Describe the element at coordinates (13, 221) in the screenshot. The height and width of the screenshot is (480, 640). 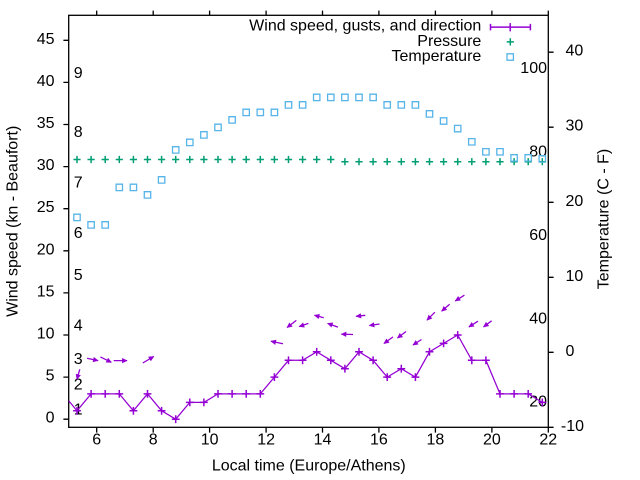
I see `svg-text: Wind speed (kn - Beaufort)` at that location.